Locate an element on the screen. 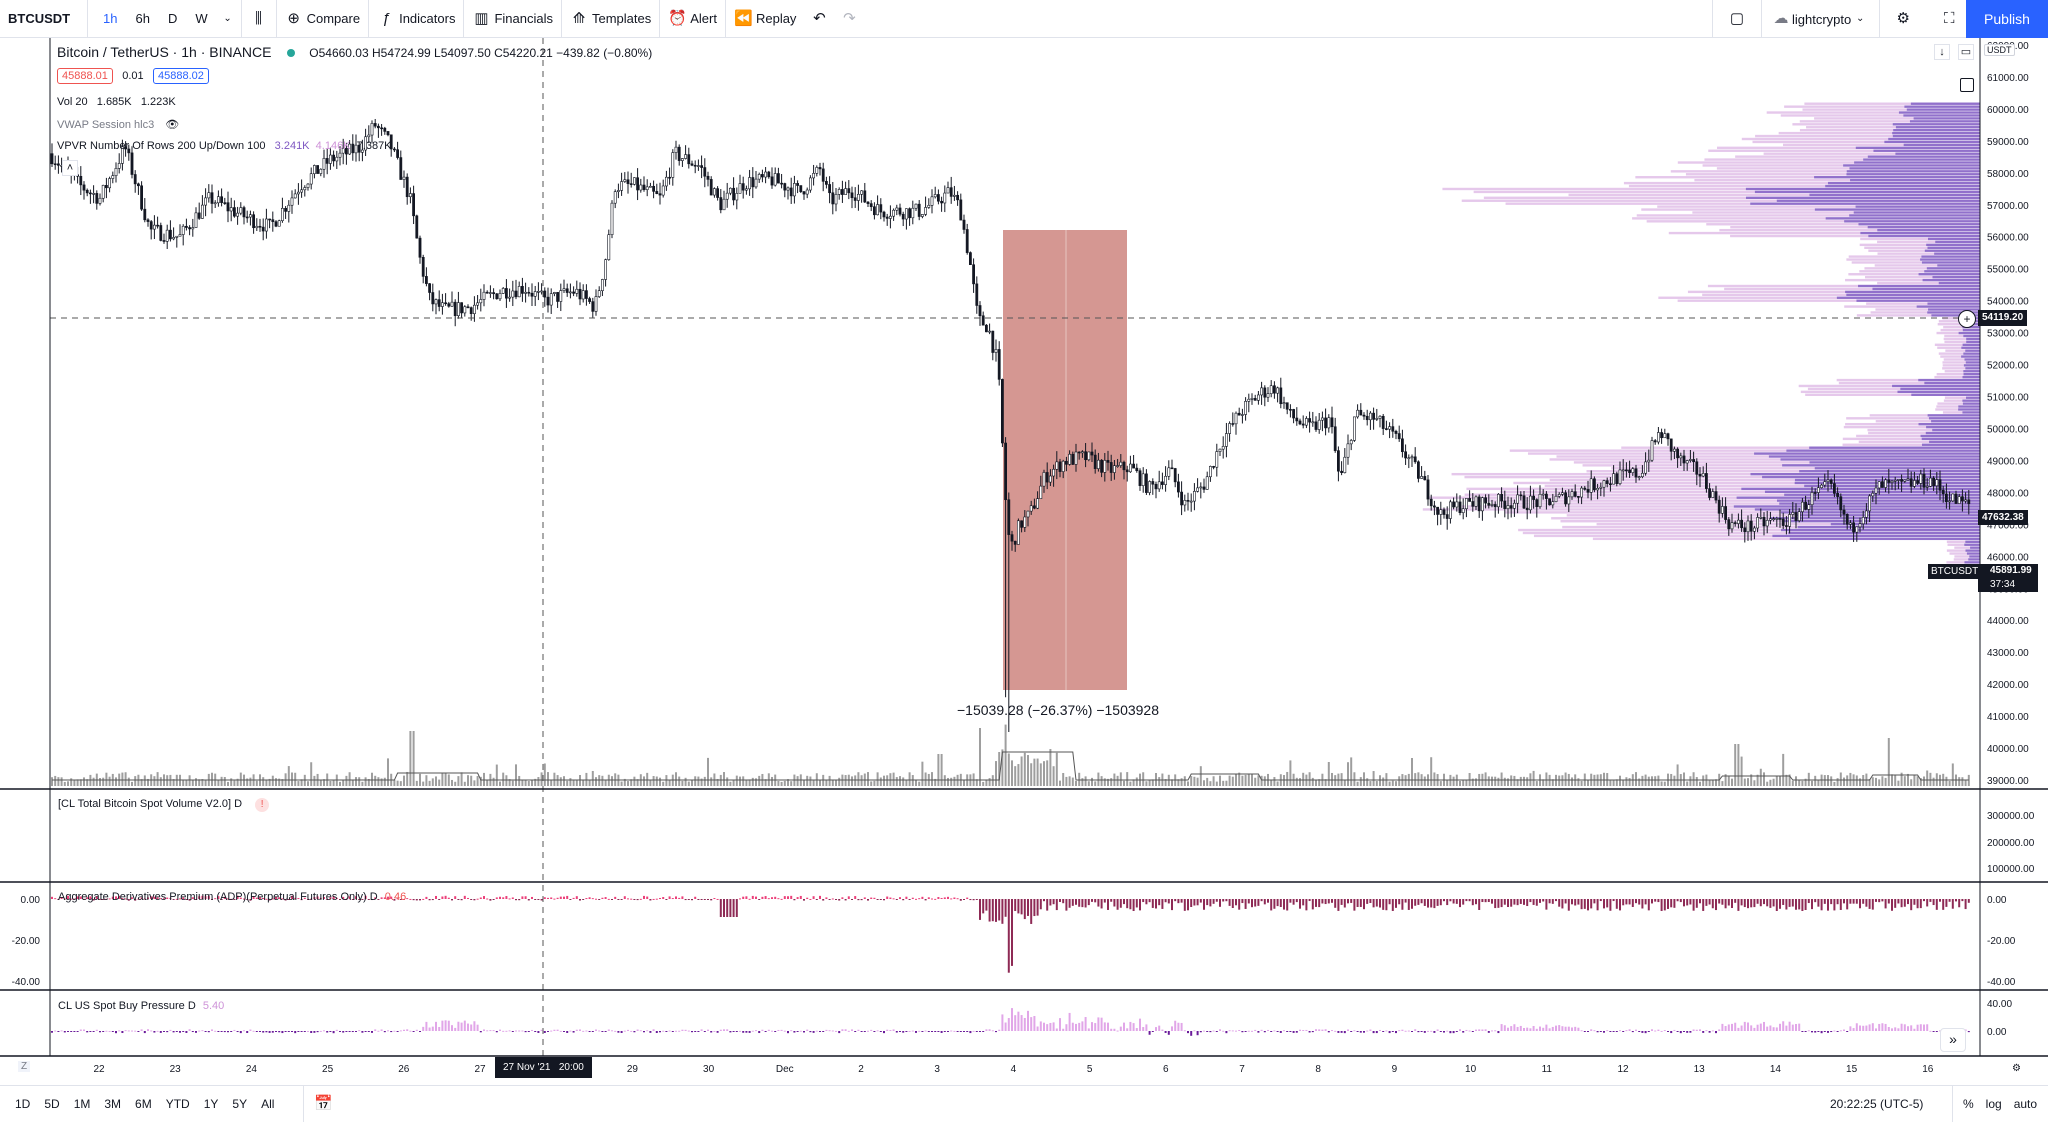 The image size is (2048, 1122). range-1y: 1Y is located at coordinates (211, 1103).